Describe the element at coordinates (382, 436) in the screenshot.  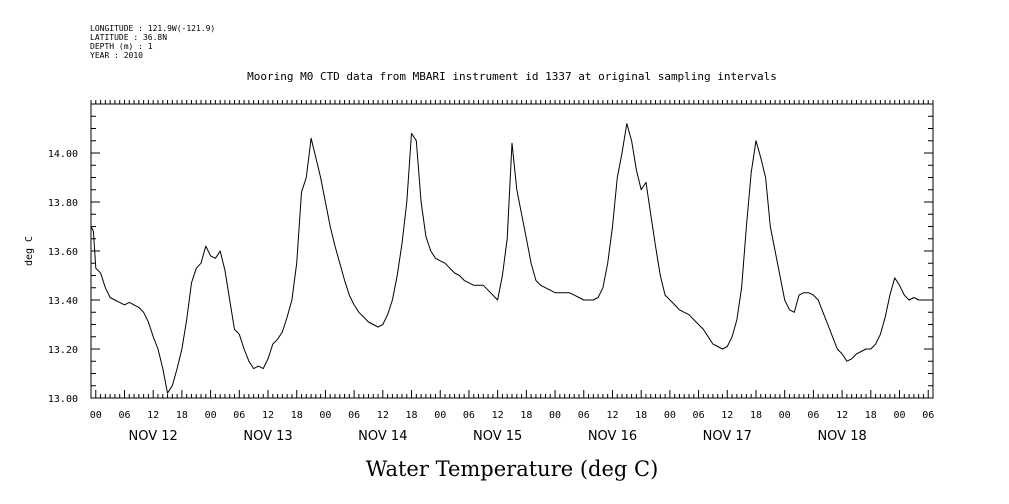
I see `x-day-label: NOV 14` at that location.